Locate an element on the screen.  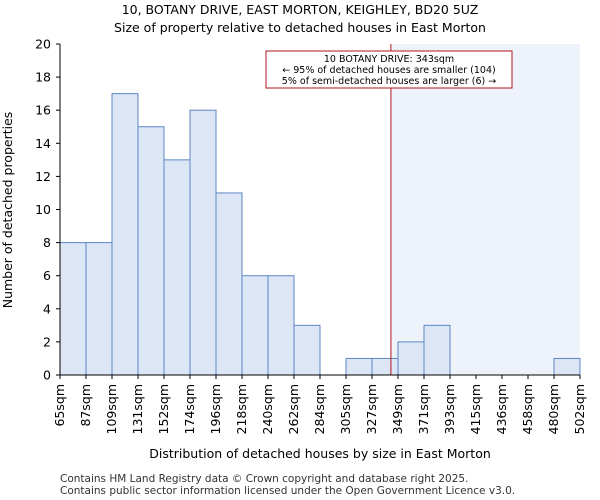
x-tick-label: 174sqm is located at coordinates (189, 409).